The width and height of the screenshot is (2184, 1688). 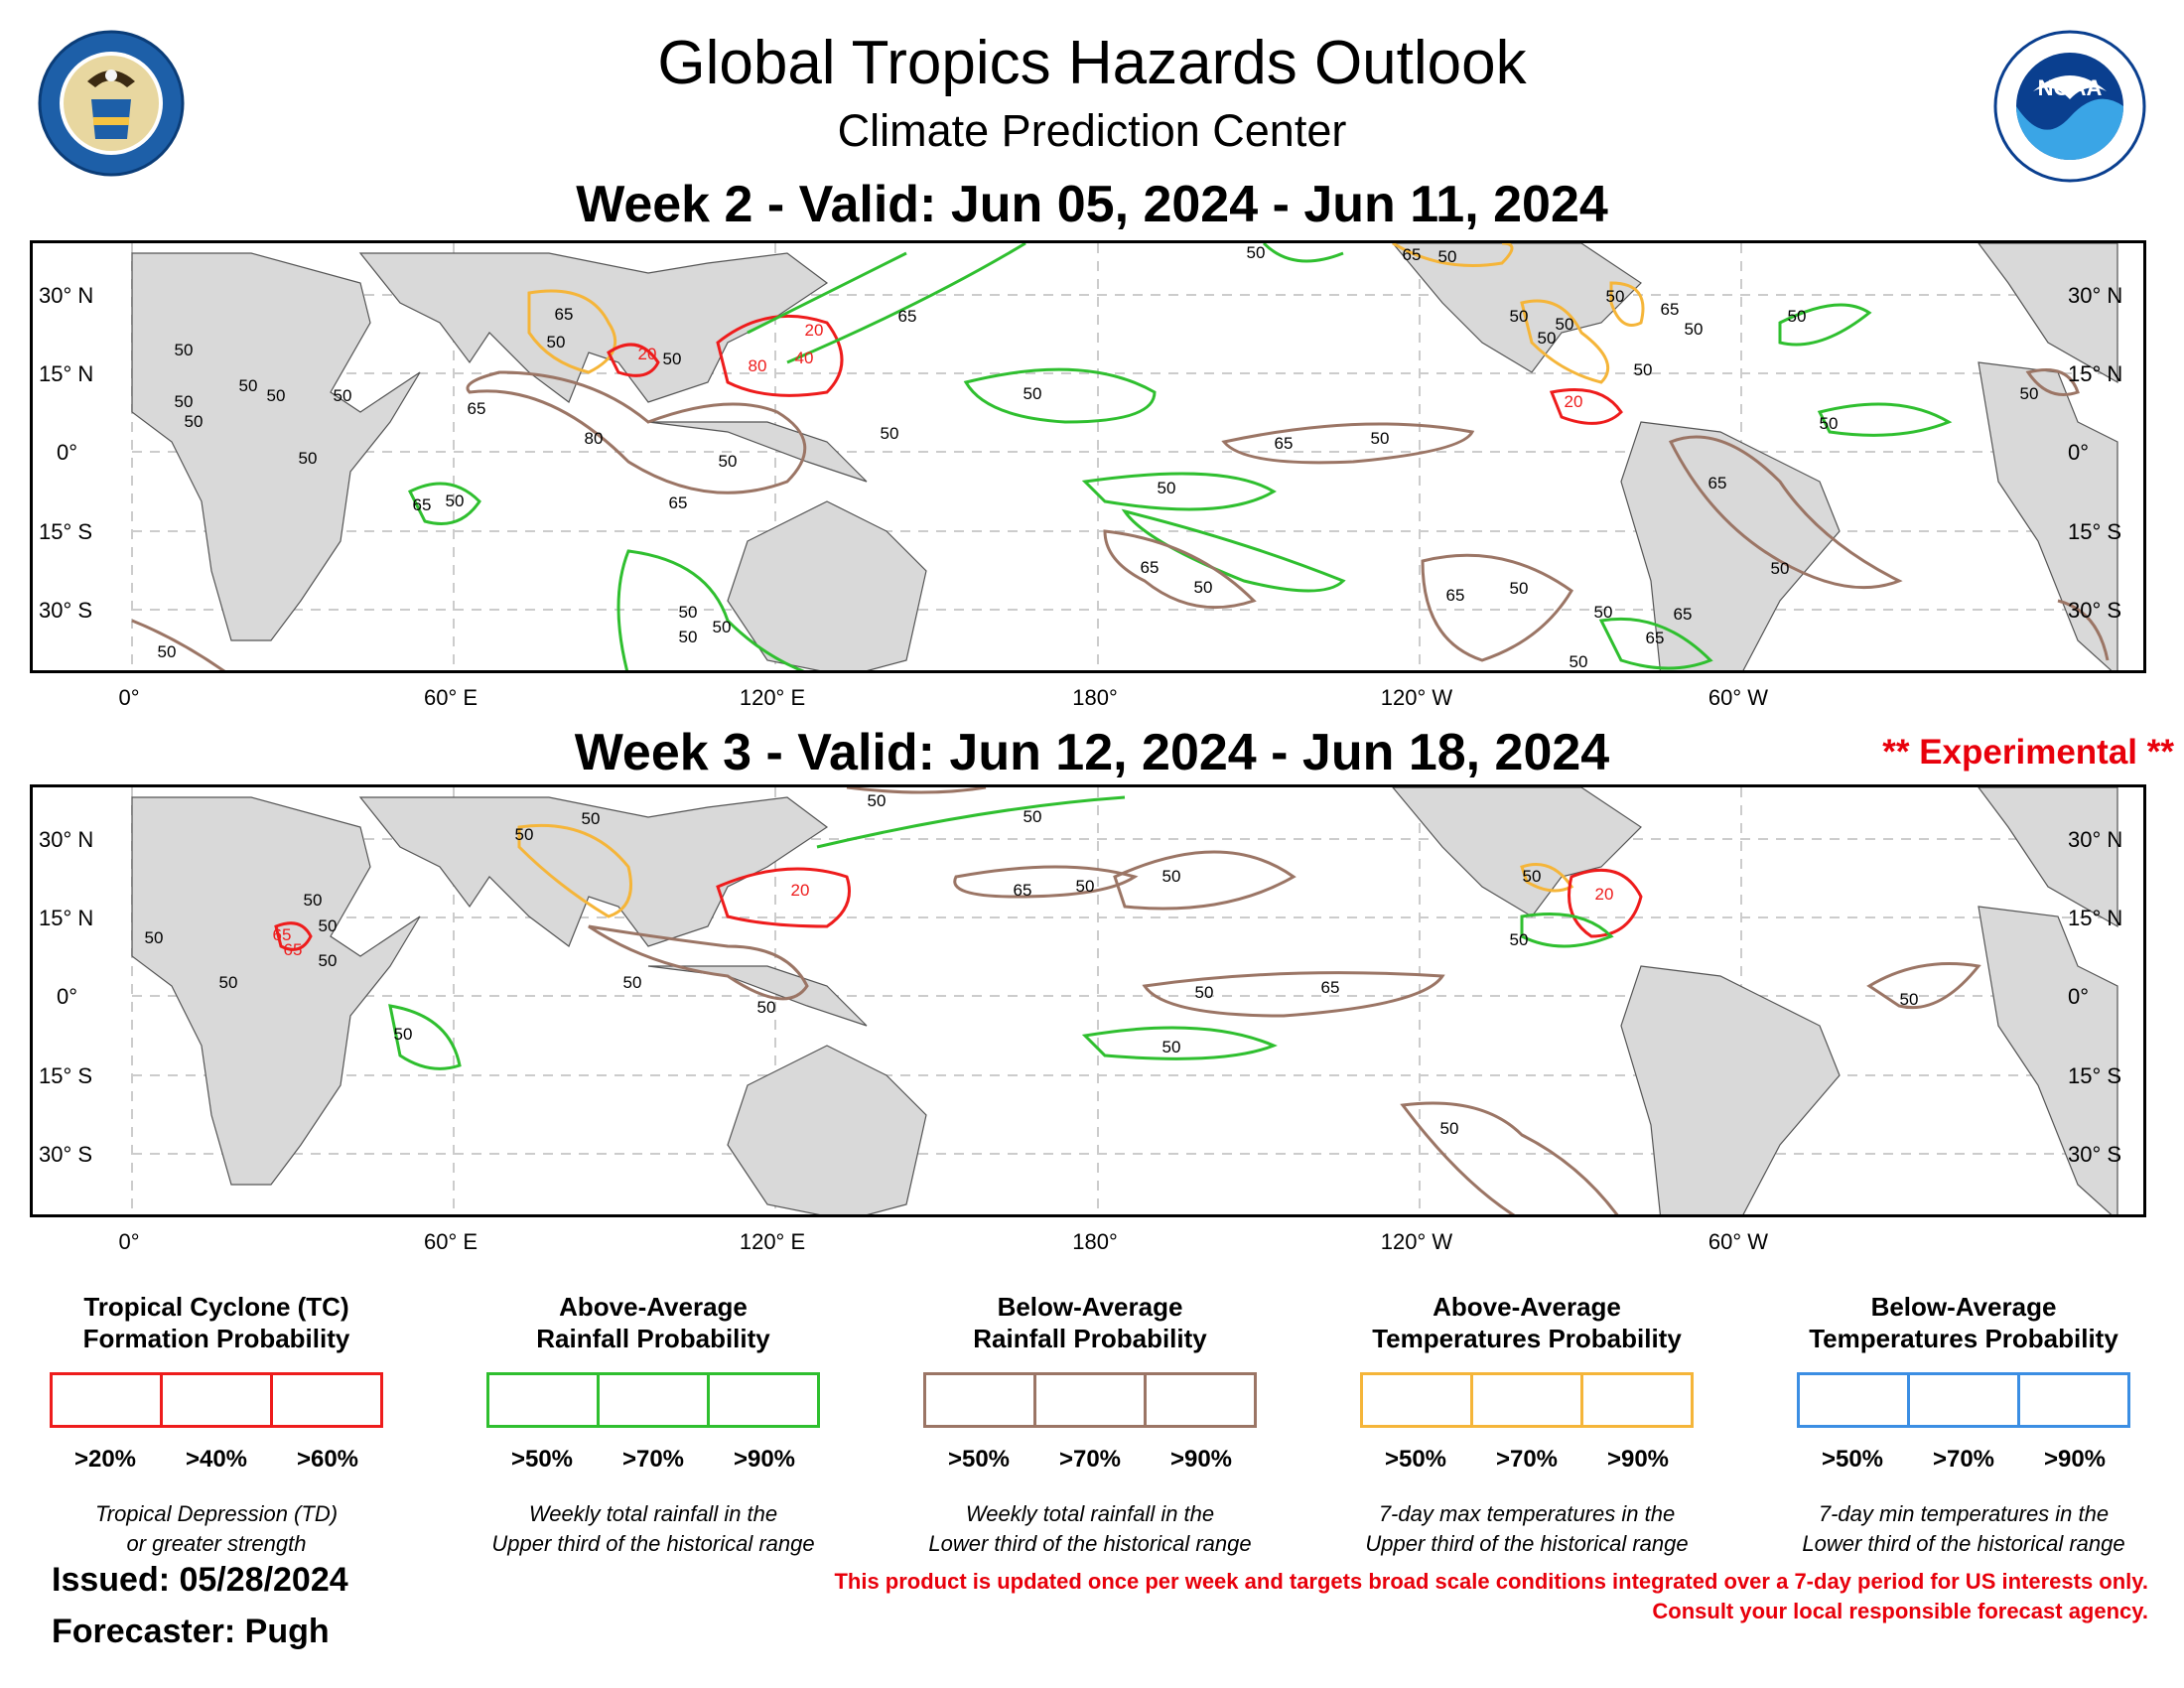 I want to click on w3-temp-above-label: 50, so click(x=524, y=834).